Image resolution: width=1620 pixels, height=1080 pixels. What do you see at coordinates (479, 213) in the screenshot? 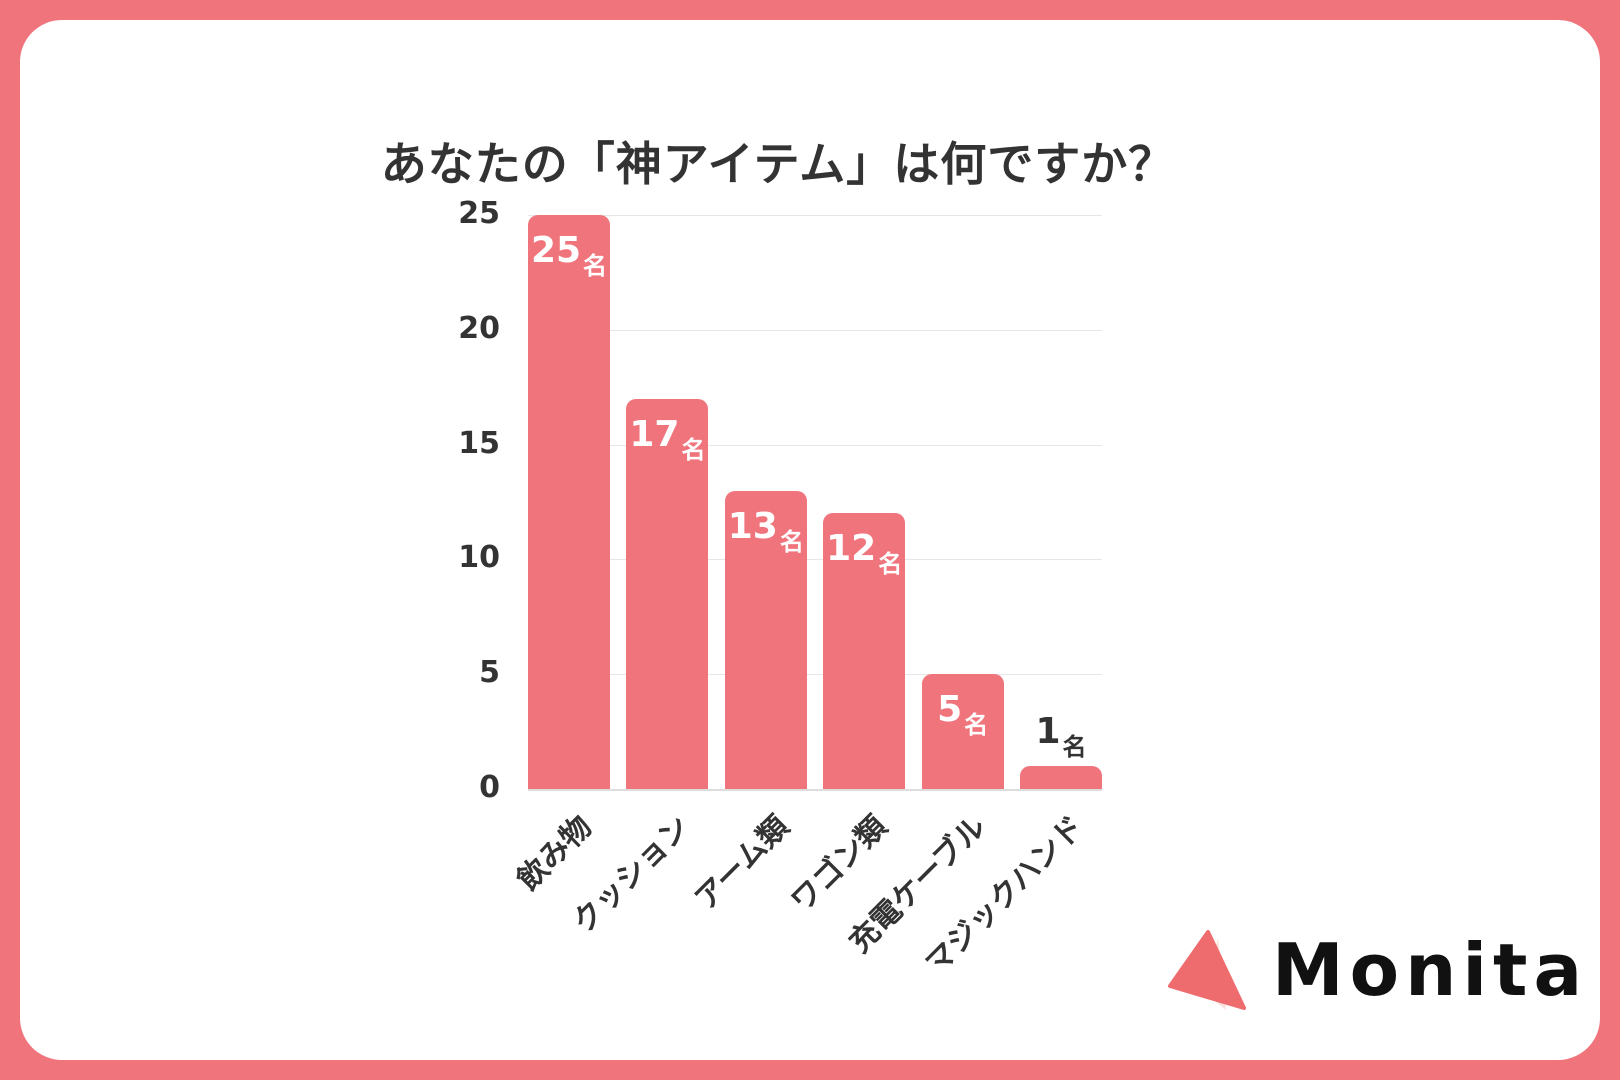
I see `y-tick-label: 25` at bounding box center [479, 213].